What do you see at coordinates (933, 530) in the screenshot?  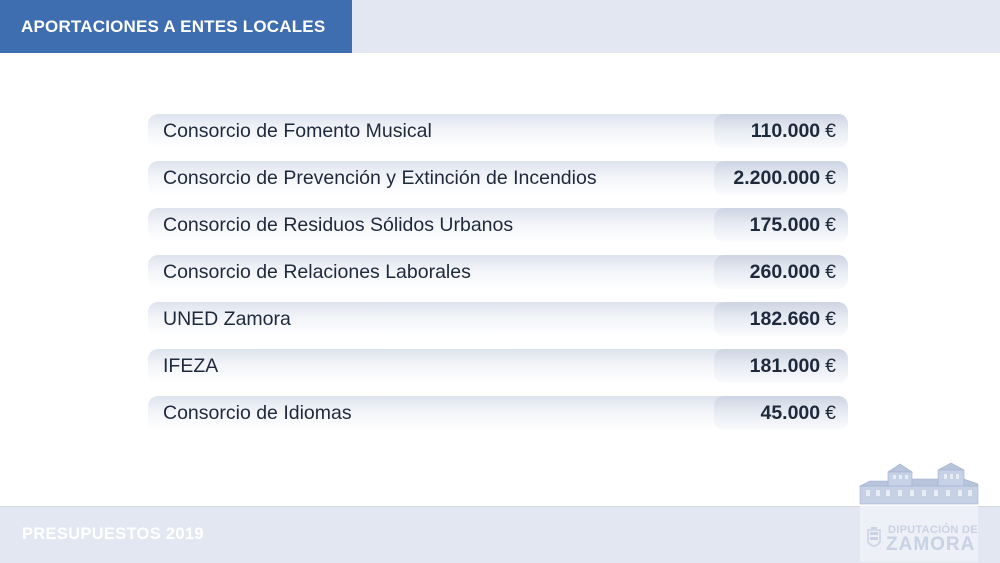 I see `logo-line1: DIPUTACIÓN DE` at bounding box center [933, 530].